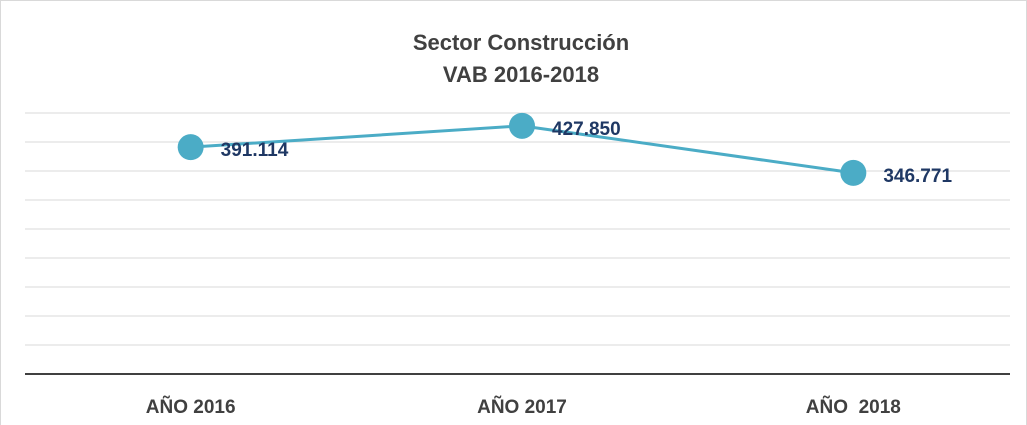 The height and width of the screenshot is (425, 1027). I want to click on data-label: 391.114, so click(255, 150).